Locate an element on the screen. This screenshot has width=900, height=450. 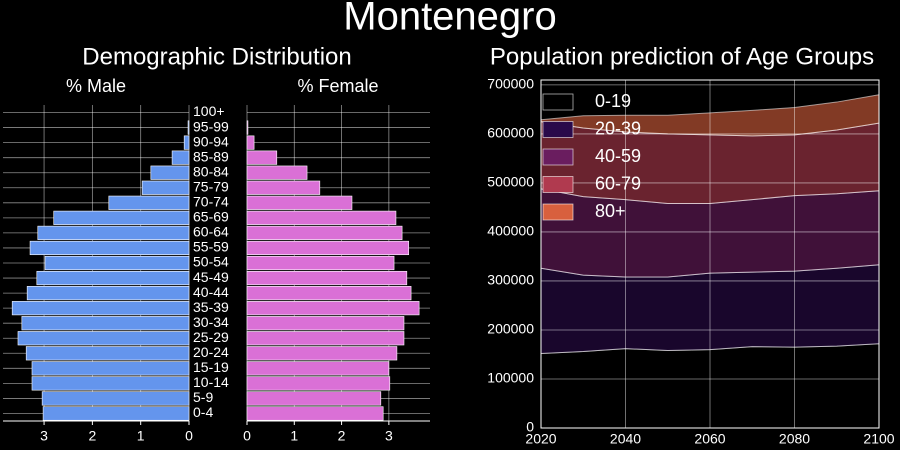
y-tick-label: 90-94 is located at coordinates (211, 141).